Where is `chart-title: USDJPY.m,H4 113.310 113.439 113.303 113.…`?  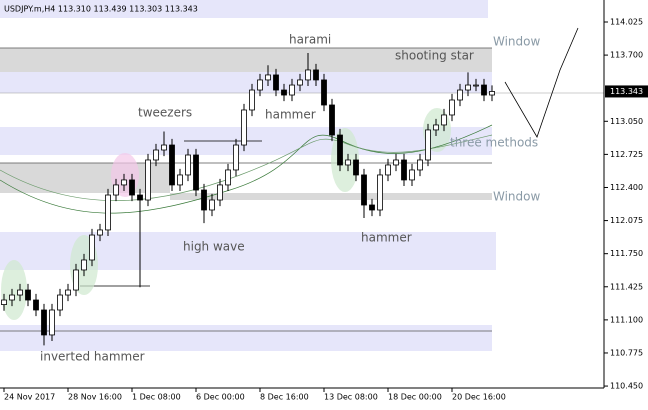
chart-title: USDJPY.m,H4 113.310 113.439 113.303 113.… is located at coordinates (101, 9).